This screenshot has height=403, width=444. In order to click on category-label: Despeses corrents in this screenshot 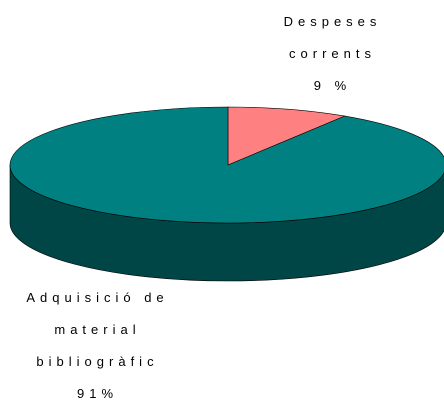, I will do `click(332, 37)`.